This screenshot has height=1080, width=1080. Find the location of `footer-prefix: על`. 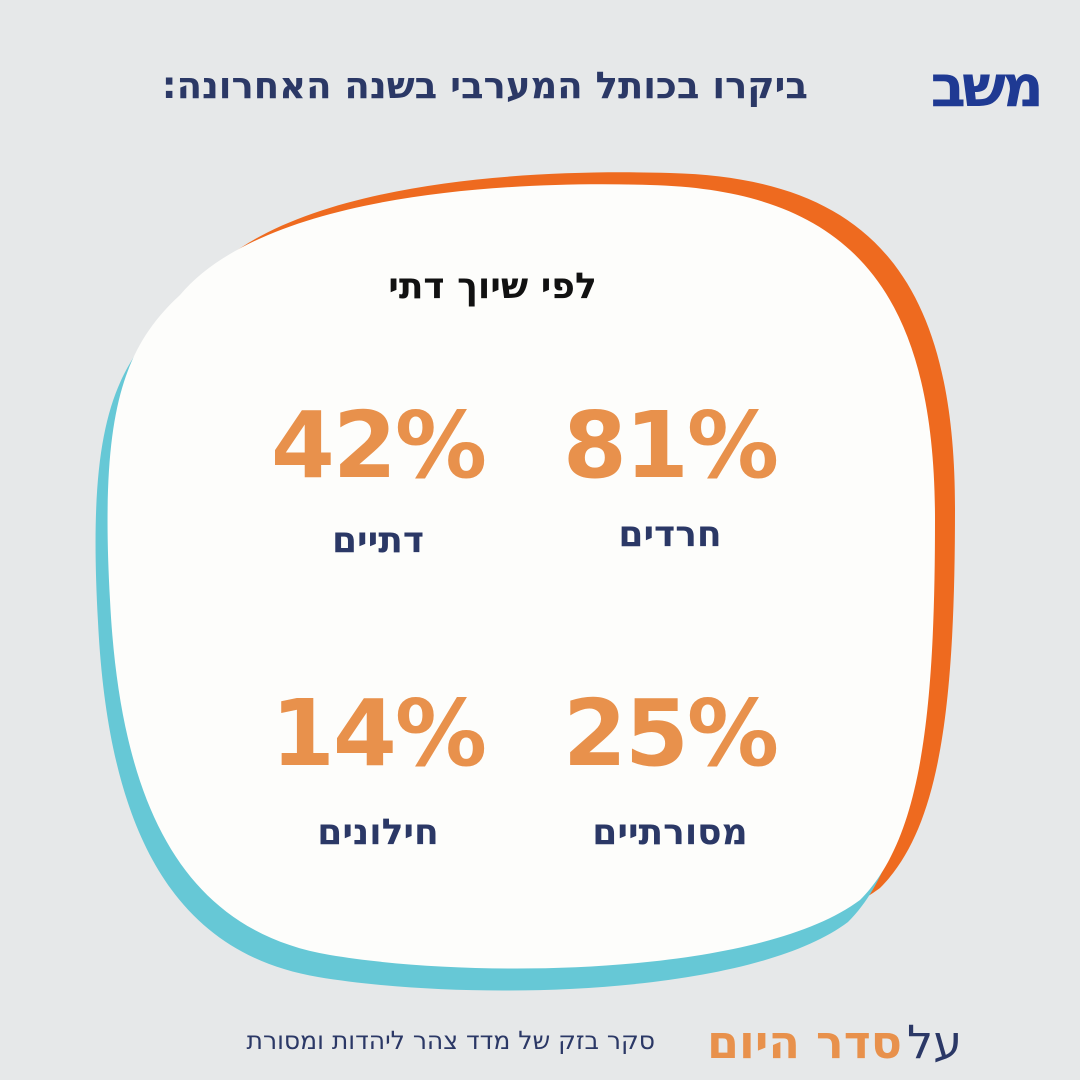

footer-prefix: על is located at coordinates (934, 1042).